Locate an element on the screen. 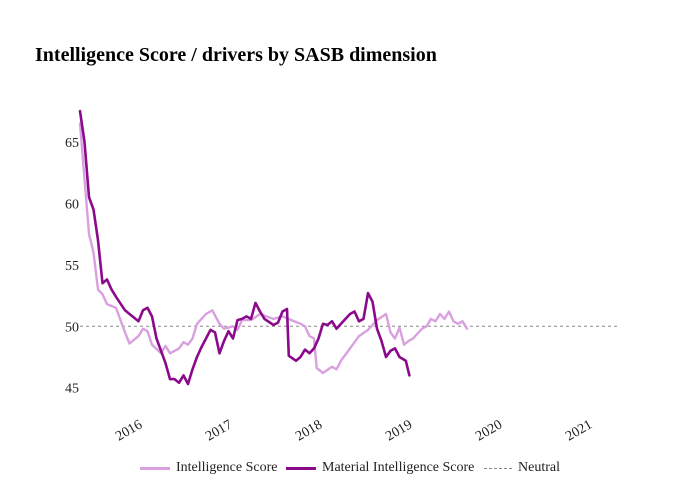 The height and width of the screenshot is (500, 700). x-tick-label-2016: 2016 is located at coordinates (129, 430).